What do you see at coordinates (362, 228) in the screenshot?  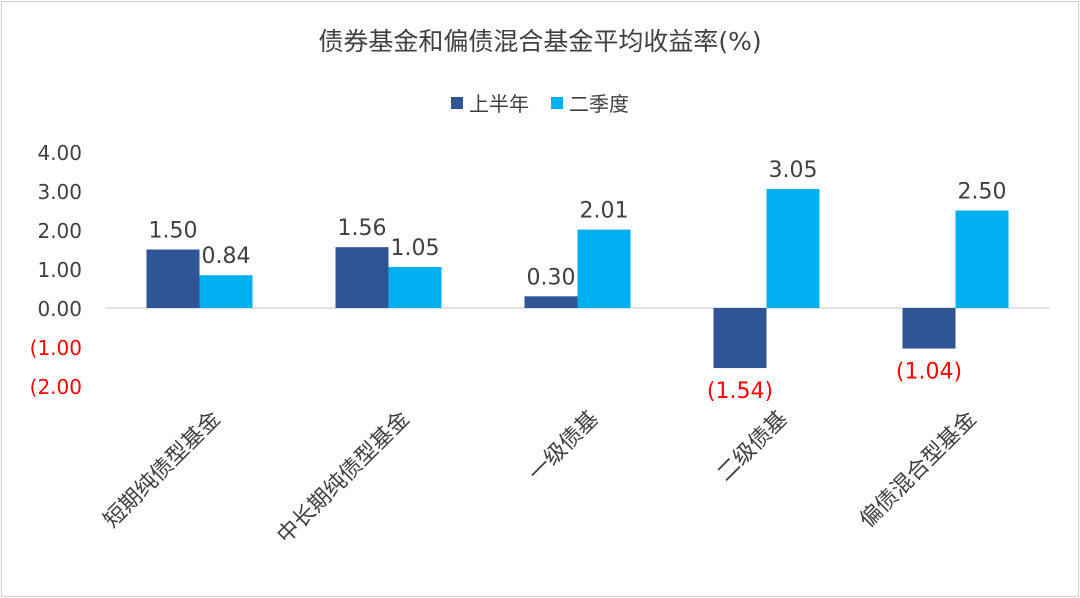 I see `data-label: 1.56` at bounding box center [362, 228].